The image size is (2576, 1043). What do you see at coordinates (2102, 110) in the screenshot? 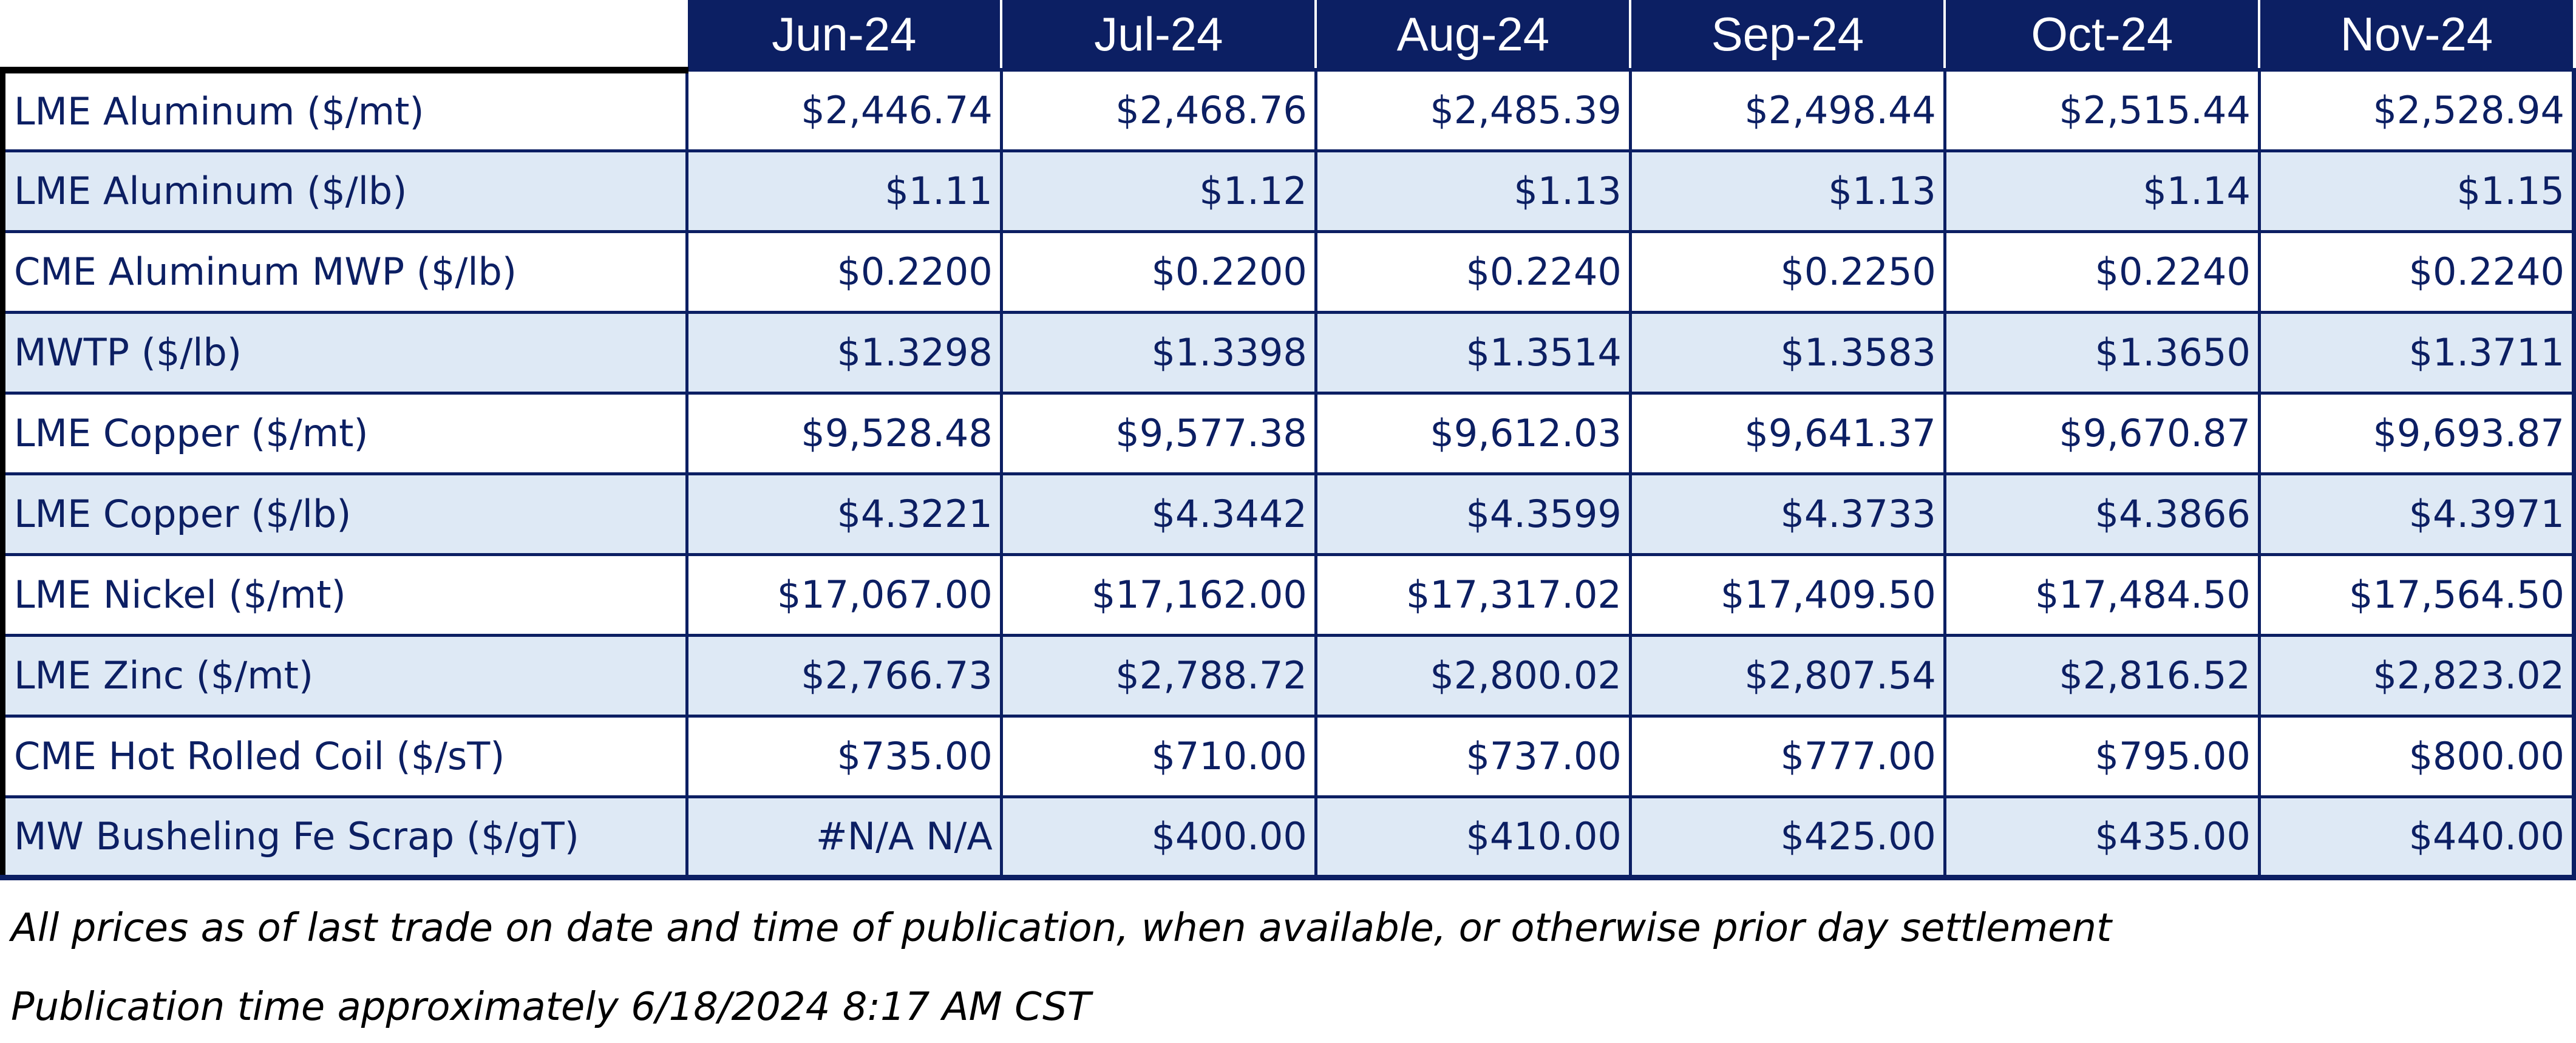
I see `price-cell: $2,515.44` at bounding box center [2102, 110].